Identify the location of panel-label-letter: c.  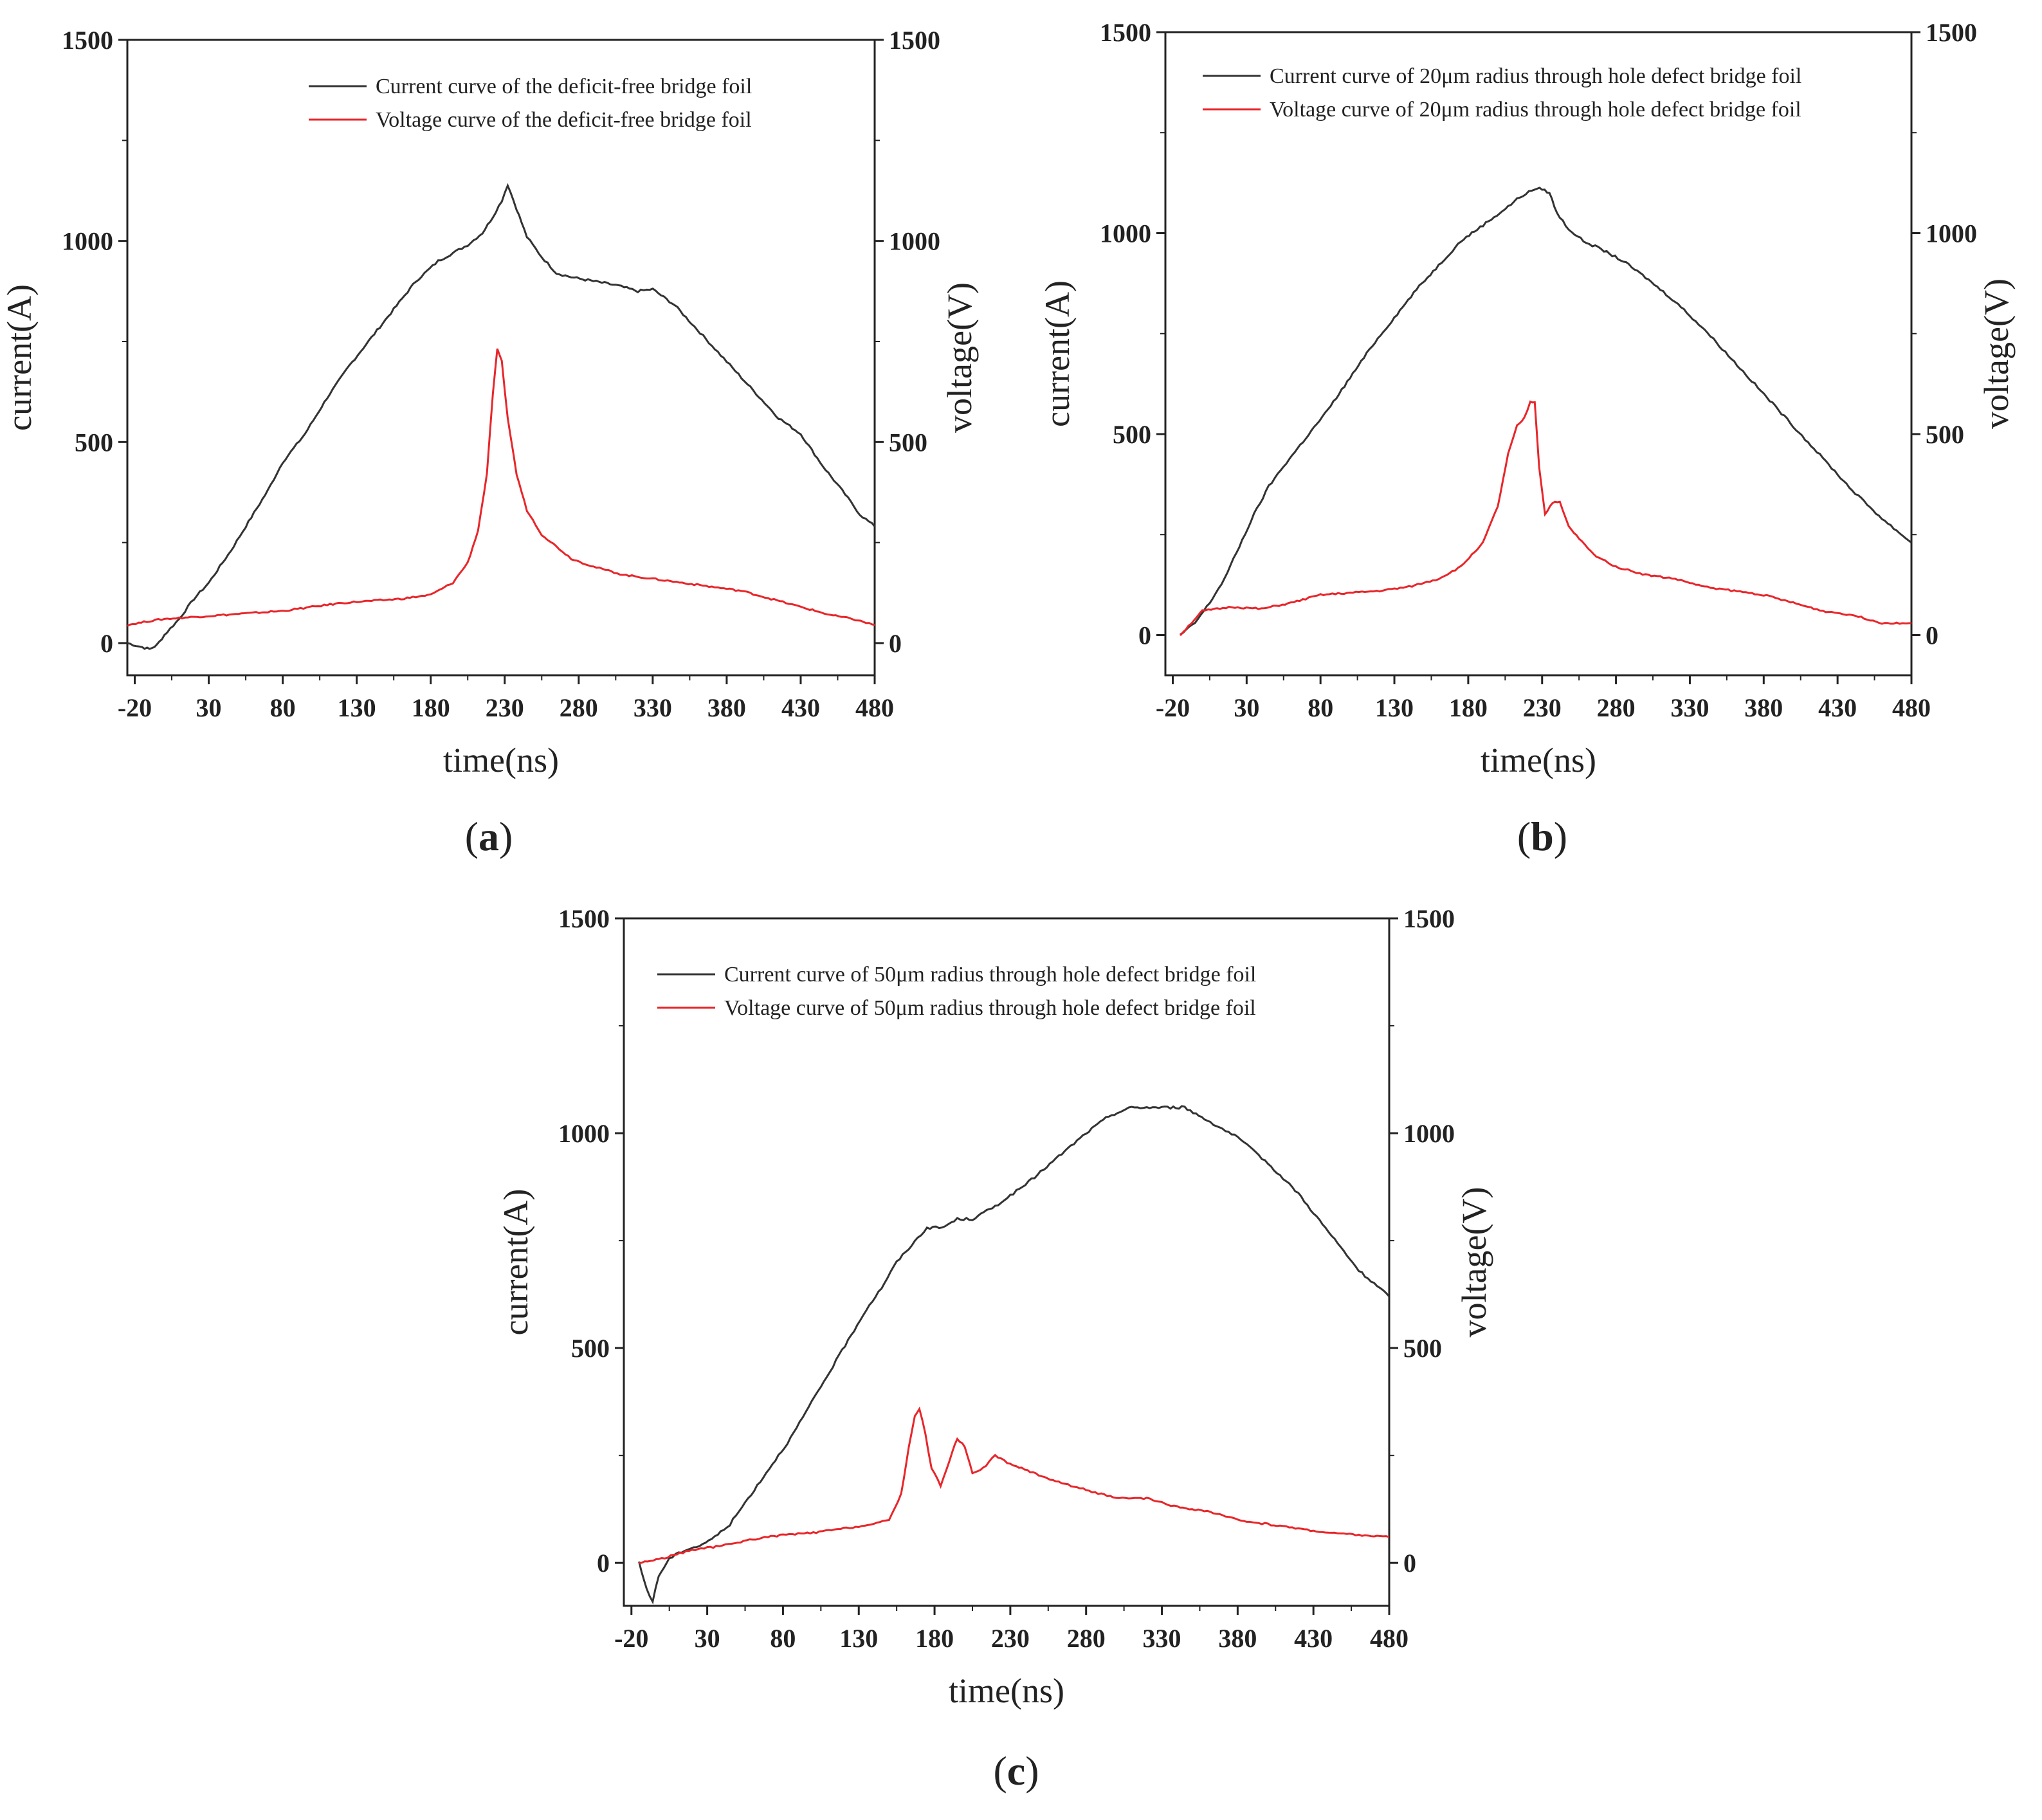
(1016, 1771).